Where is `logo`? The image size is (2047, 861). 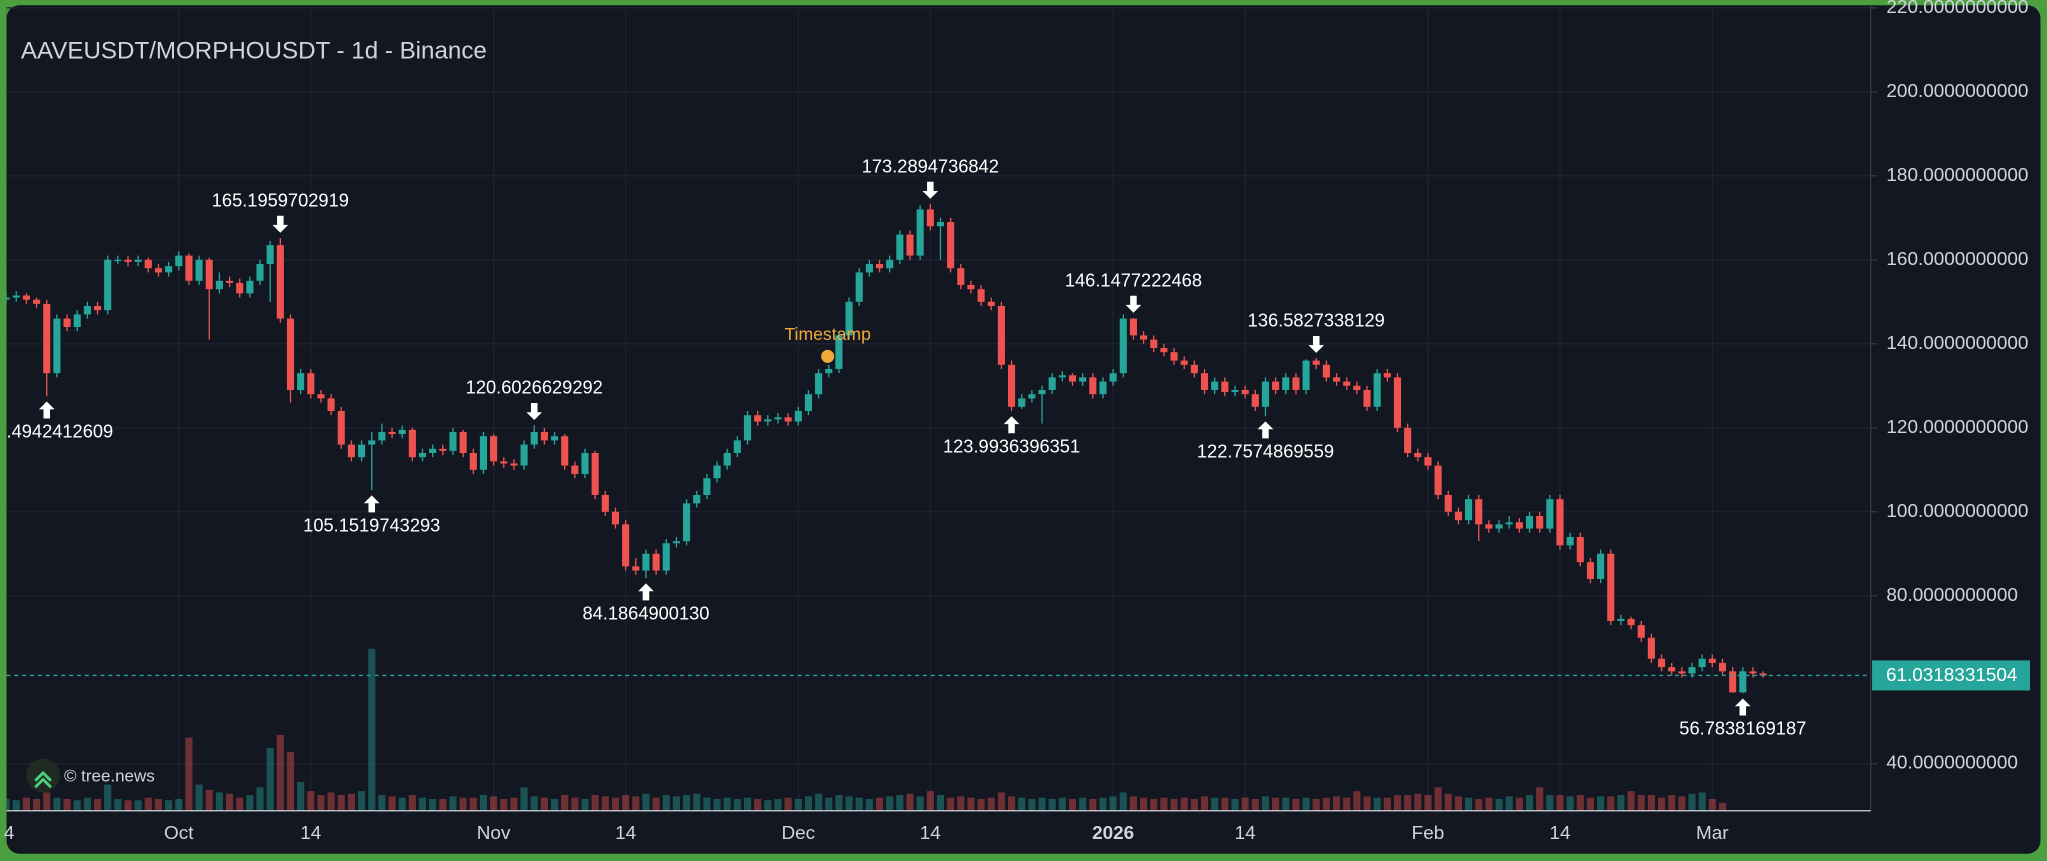 logo is located at coordinates (43, 775).